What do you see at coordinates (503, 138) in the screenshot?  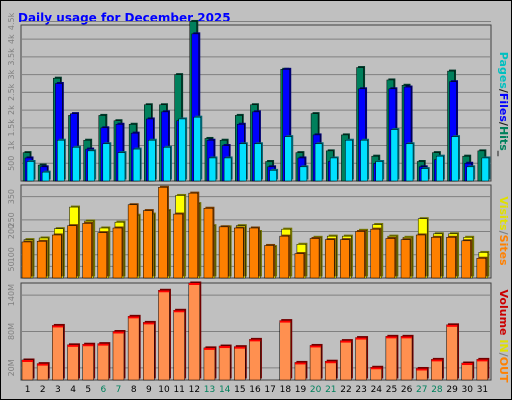 I see `legend-top-part: Hits` at bounding box center [503, 138].